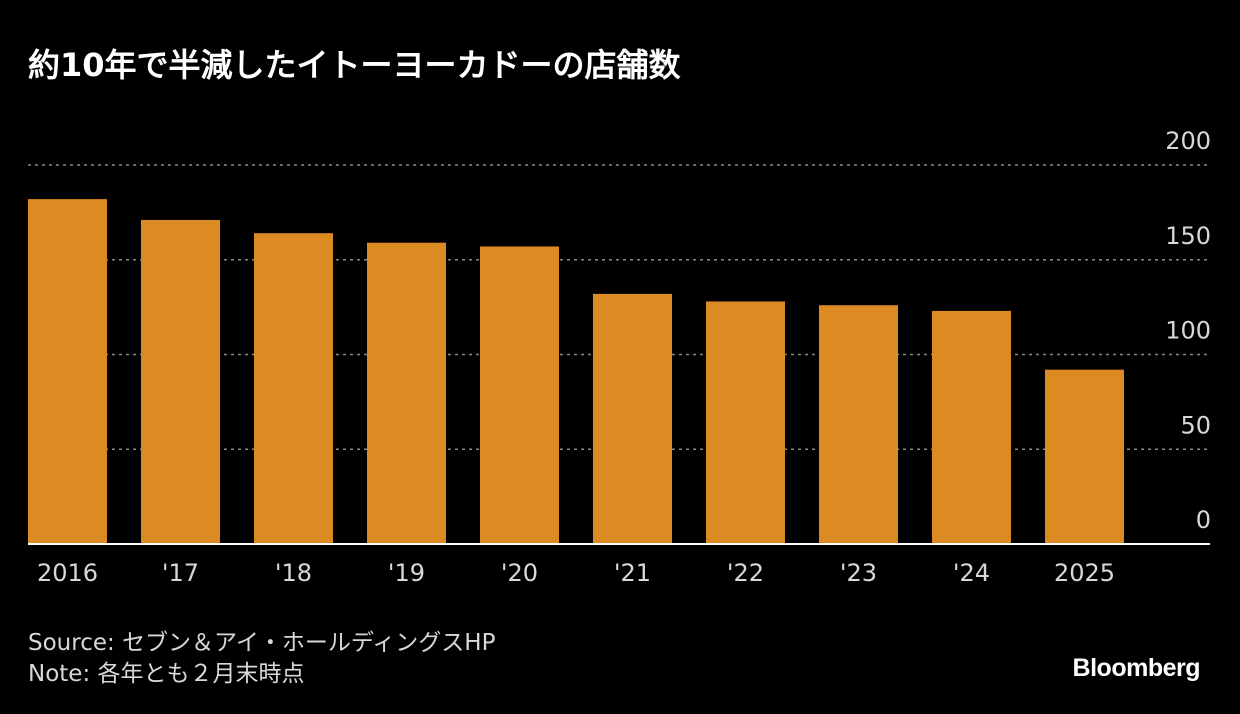 The height and width of the screenshot is (714, 1240). Describe the element at coordinates (745, 573) in the screenshot. I see `x-tick-label: '22` at that location.